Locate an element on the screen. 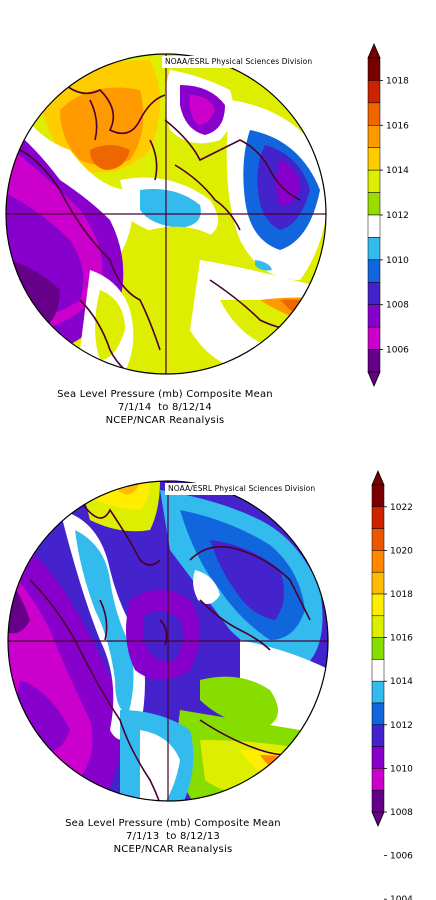 The height and width of the screenshot is (900, 436). colorbar-2014: 1018 1016 1014 1012 1010 1008 1006 is located at coordinates (388, 215).